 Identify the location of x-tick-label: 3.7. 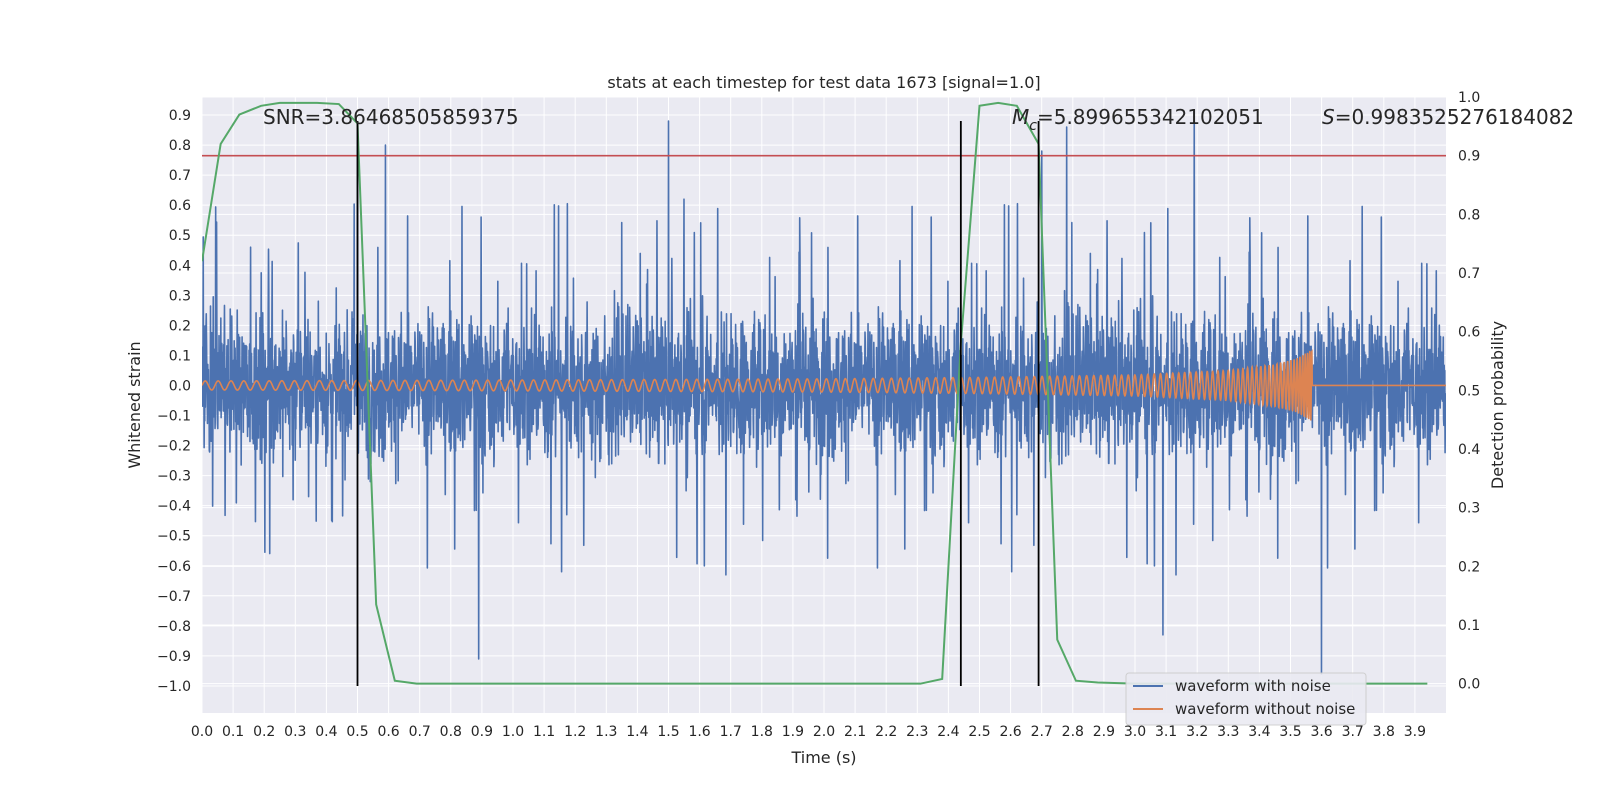
(1353, 732).